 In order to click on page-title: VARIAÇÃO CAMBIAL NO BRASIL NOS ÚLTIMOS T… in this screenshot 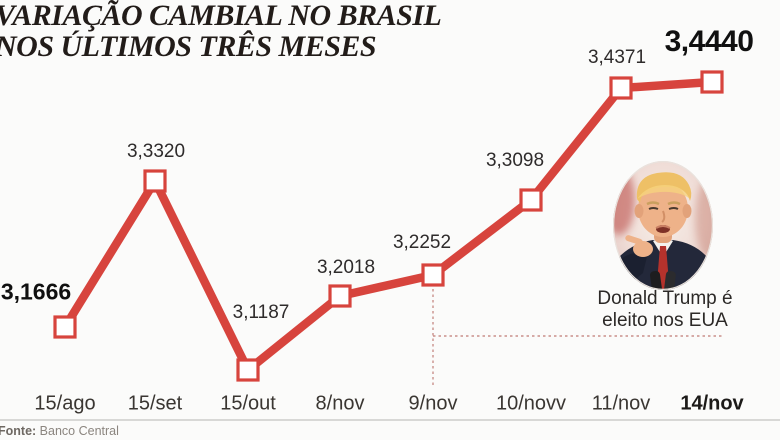, I will do `click(221, 31)`.